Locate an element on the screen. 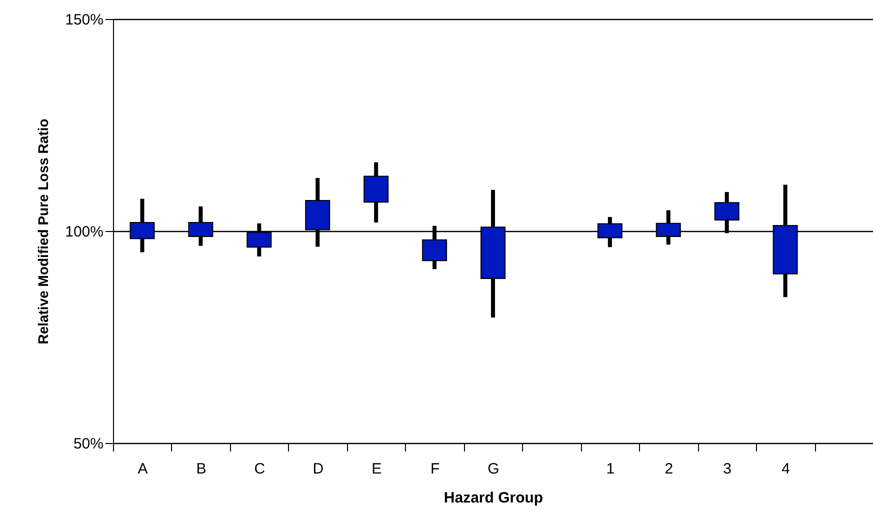  x-tick-label: D is located at coordinates (318, 469).